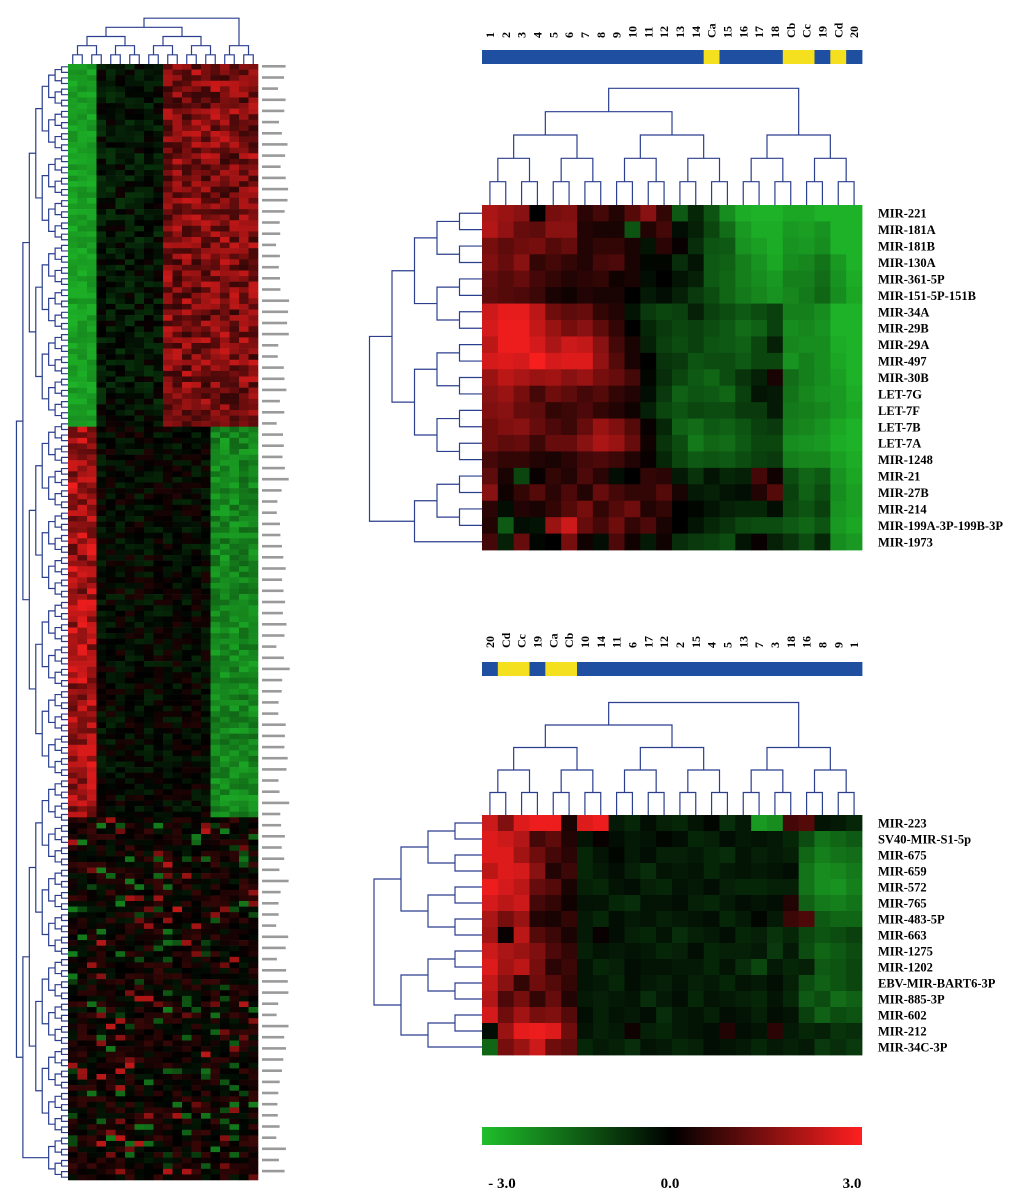  I want to click on top-row-dendro-branch, so click(425, 402).